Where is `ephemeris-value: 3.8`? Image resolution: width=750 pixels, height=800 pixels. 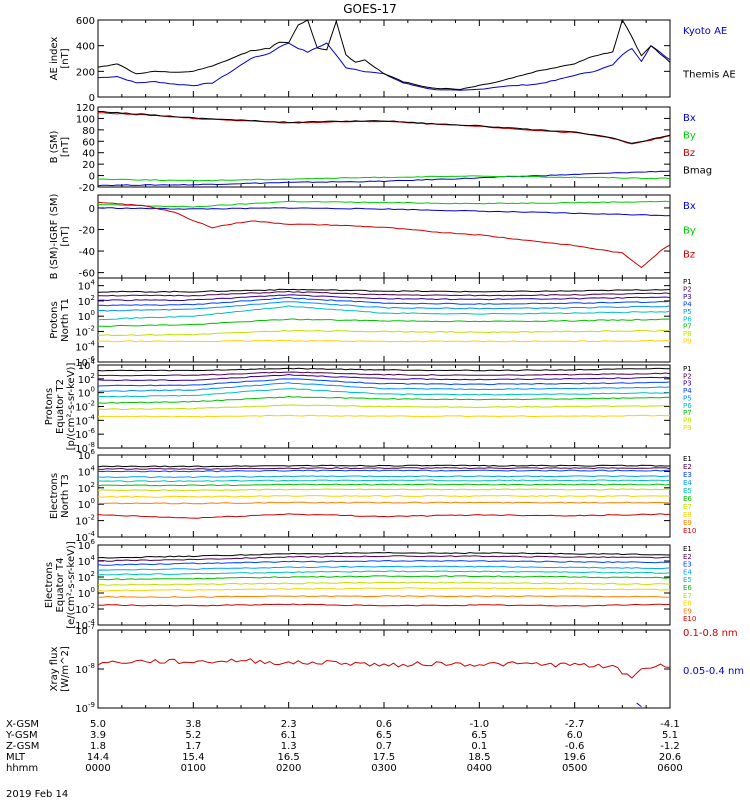
ephemeris-value: 3.8 is located at coordinates (193, 724).